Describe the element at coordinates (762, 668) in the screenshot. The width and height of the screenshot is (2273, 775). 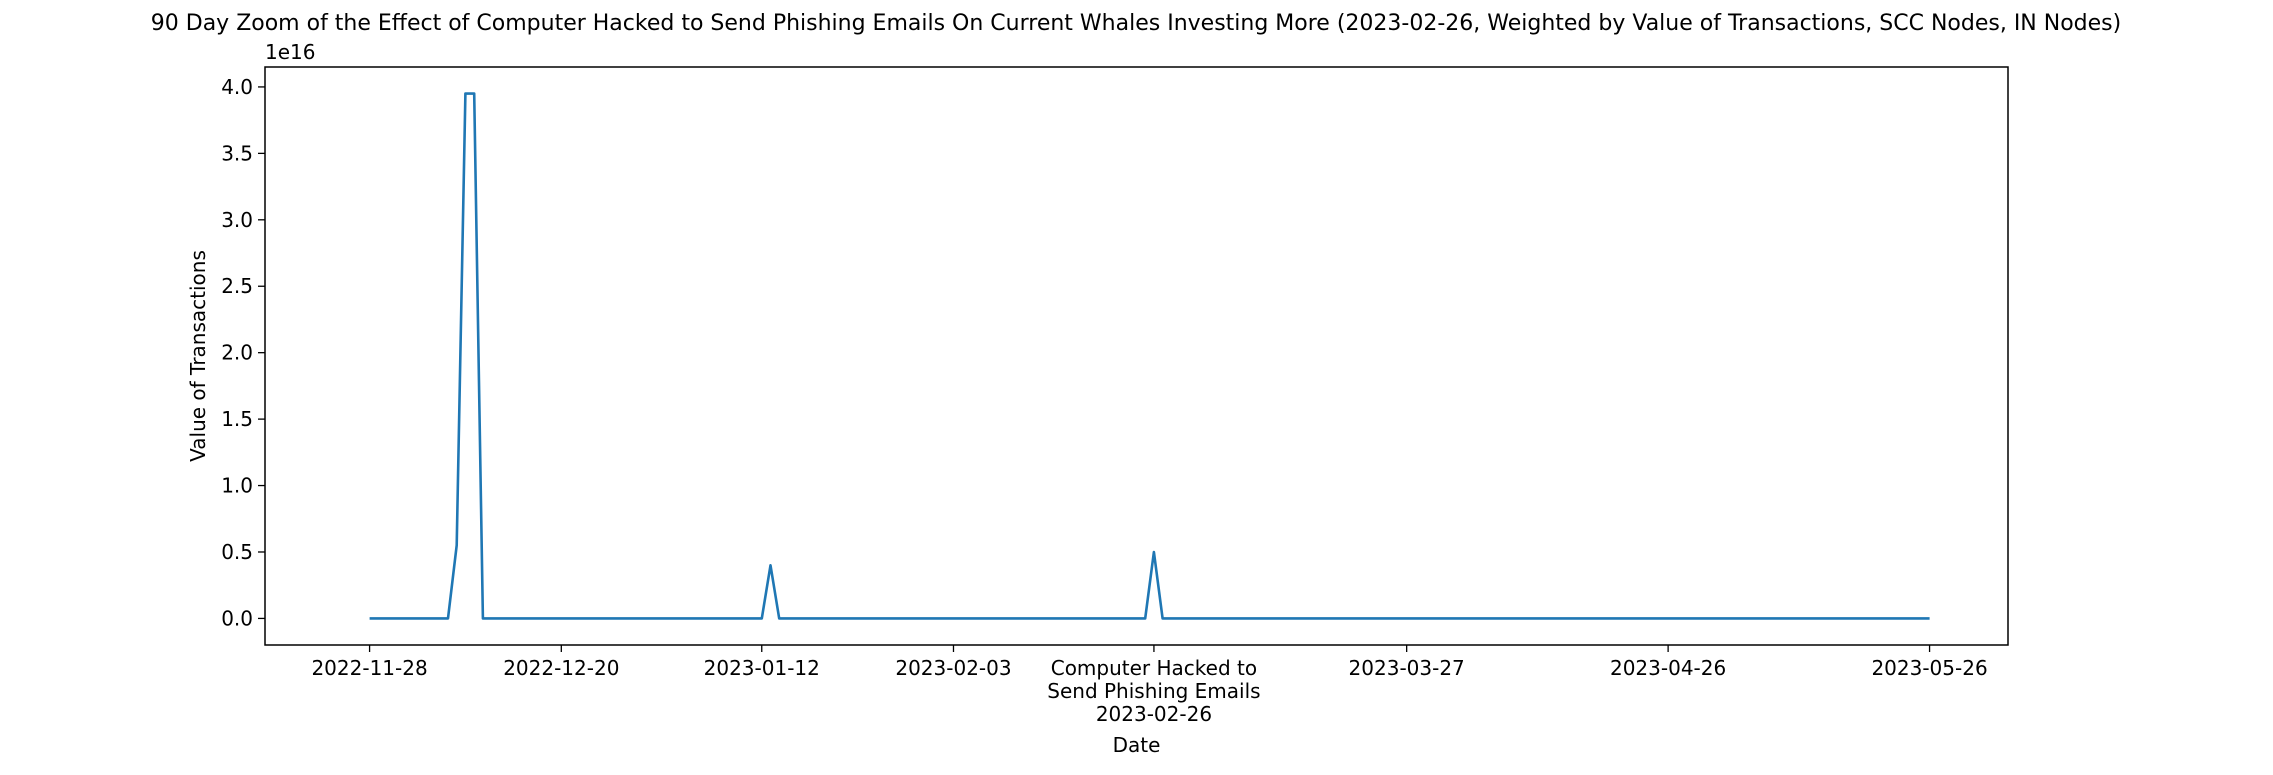
I see `x-tick-label: 2023-01-12` at that location.